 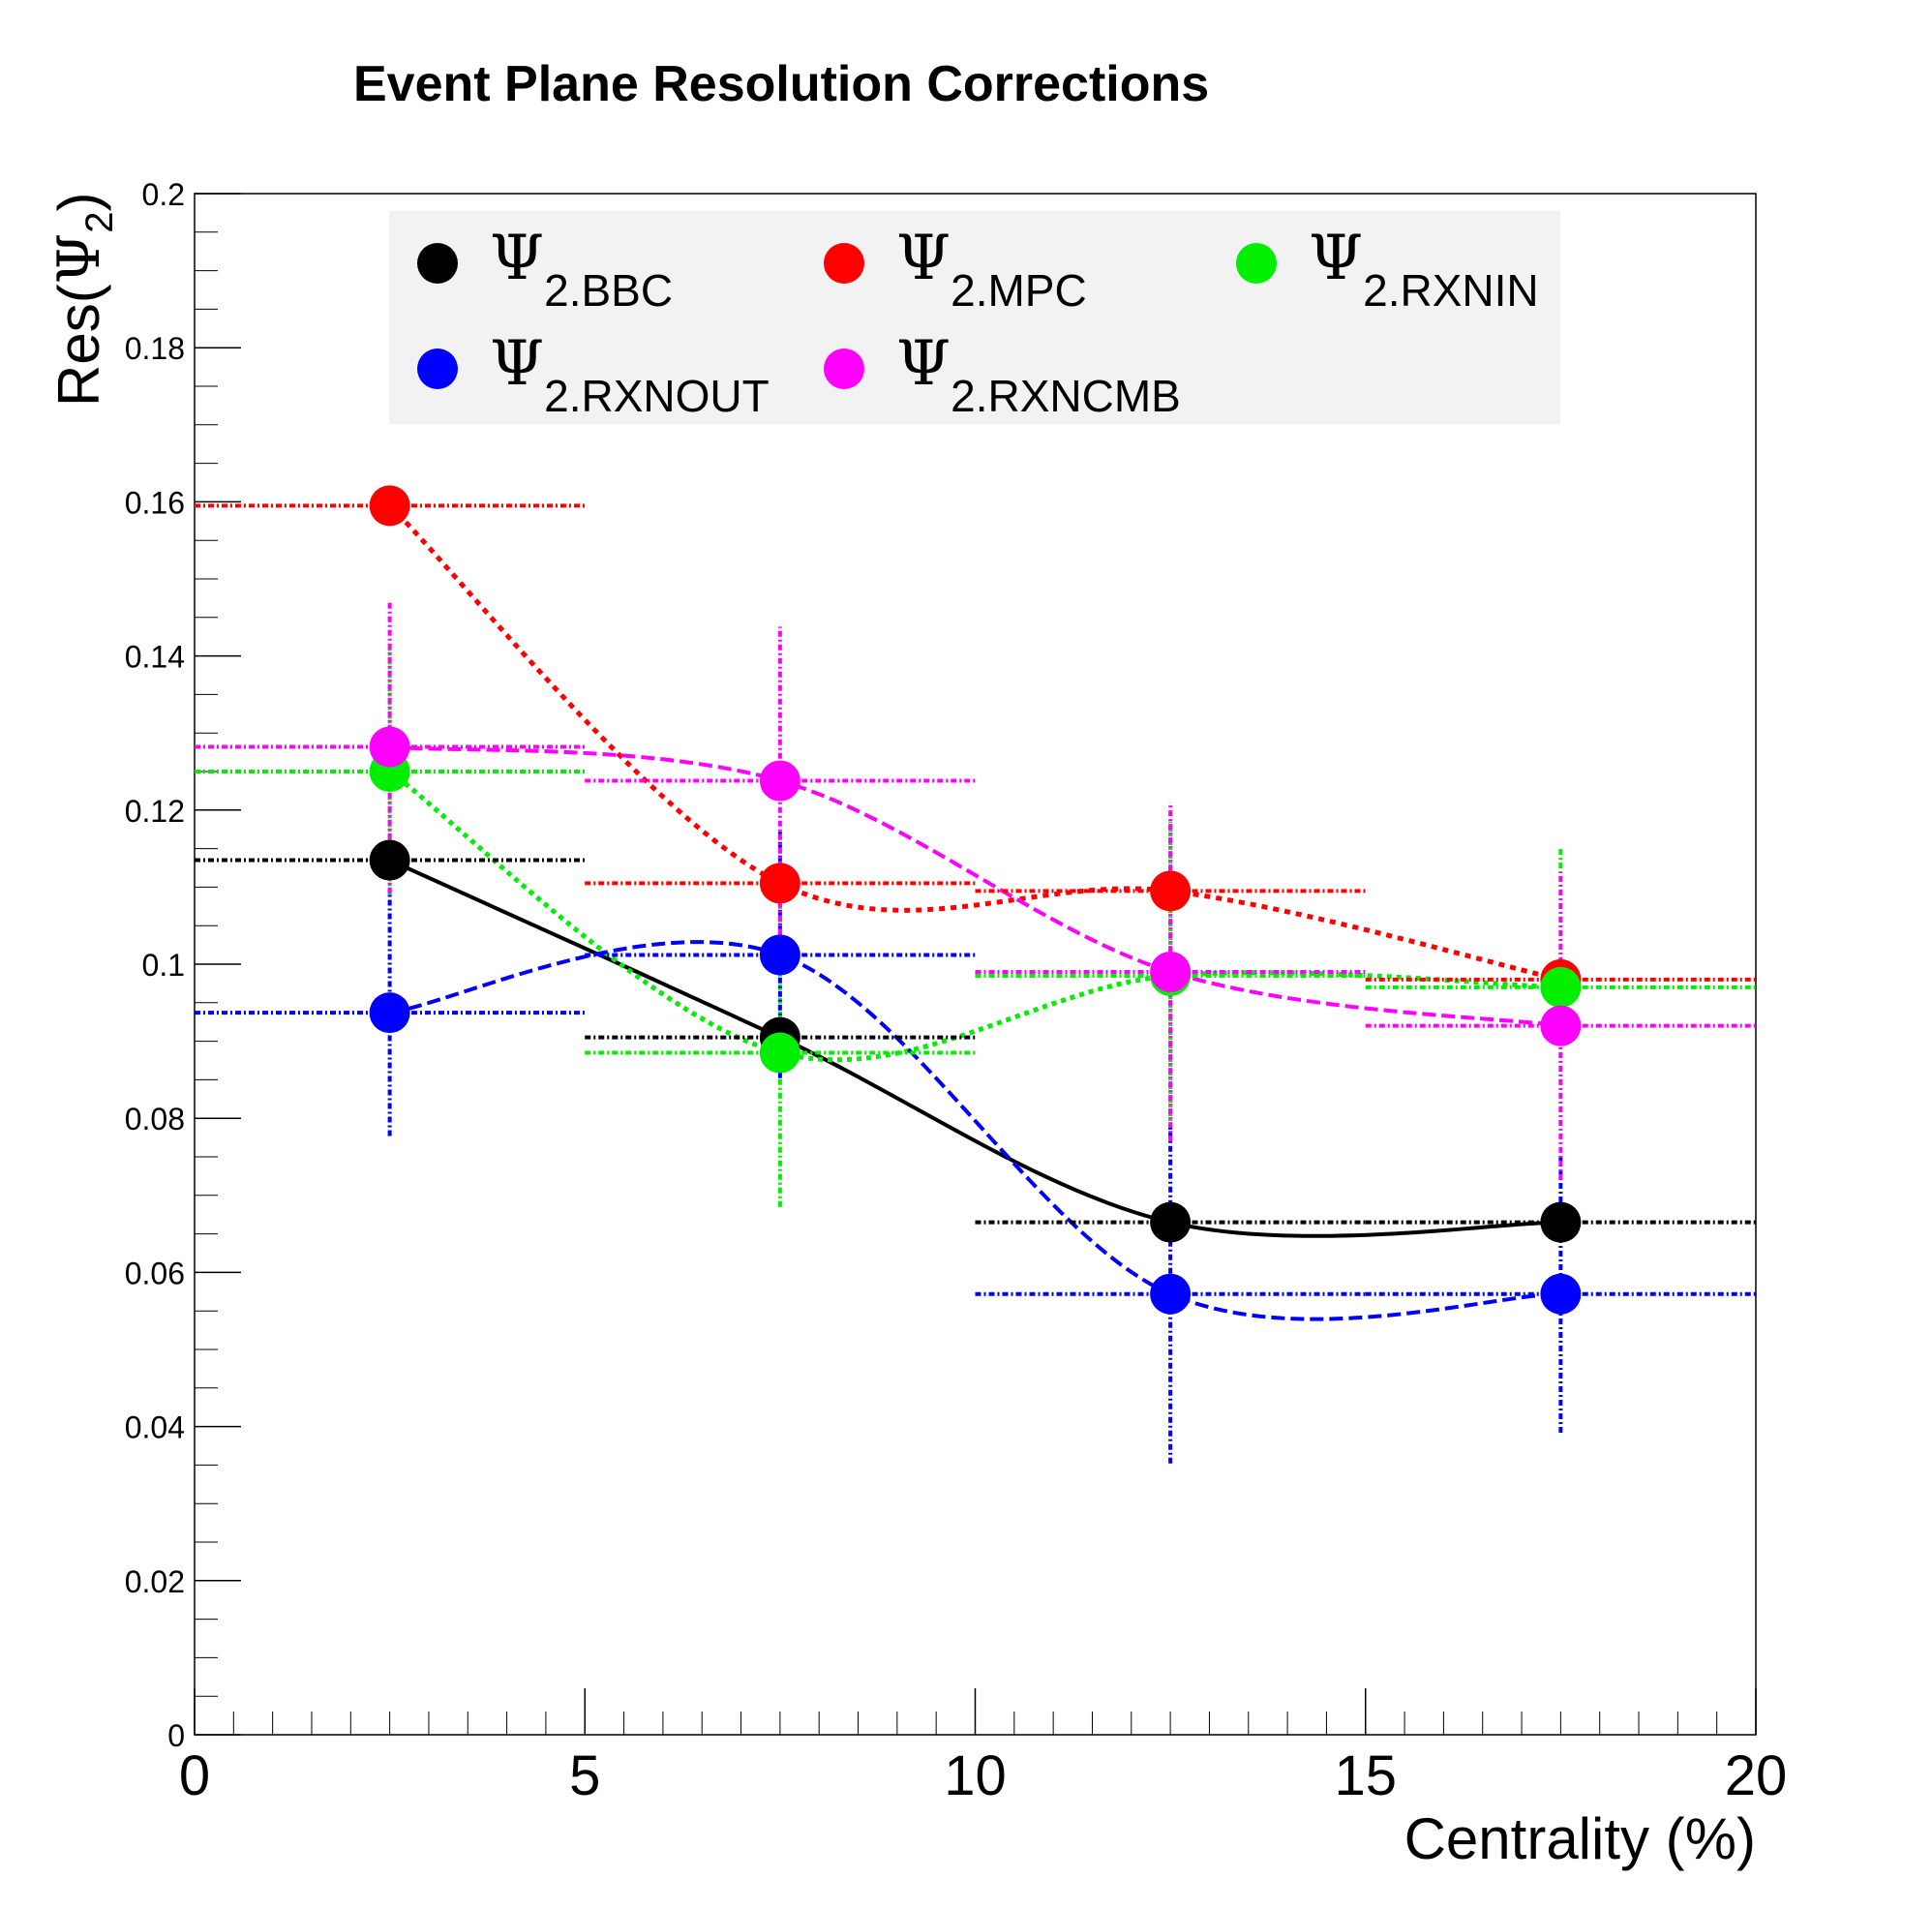 What do you see at coordinates (155, 657) in the screenshot?
I see `y-tick-label: 0.14` at bounding box center [155, 657].